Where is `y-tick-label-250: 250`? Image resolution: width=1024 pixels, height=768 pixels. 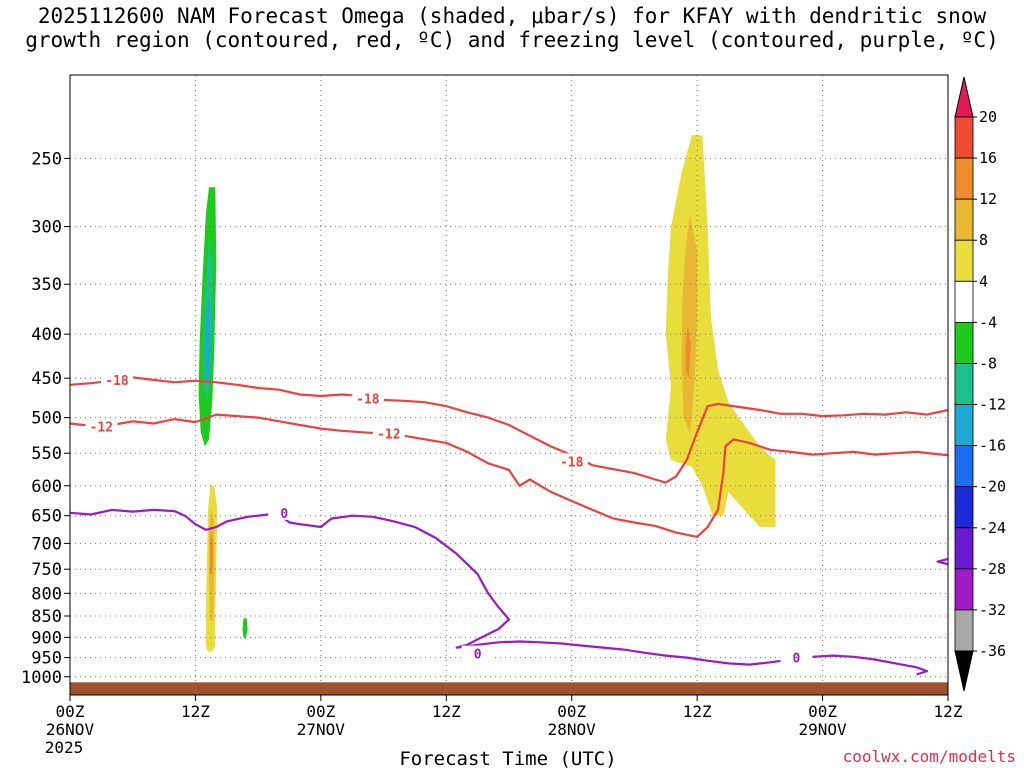
y-tick-label-250: 250 is located at coordinates (46, 159).